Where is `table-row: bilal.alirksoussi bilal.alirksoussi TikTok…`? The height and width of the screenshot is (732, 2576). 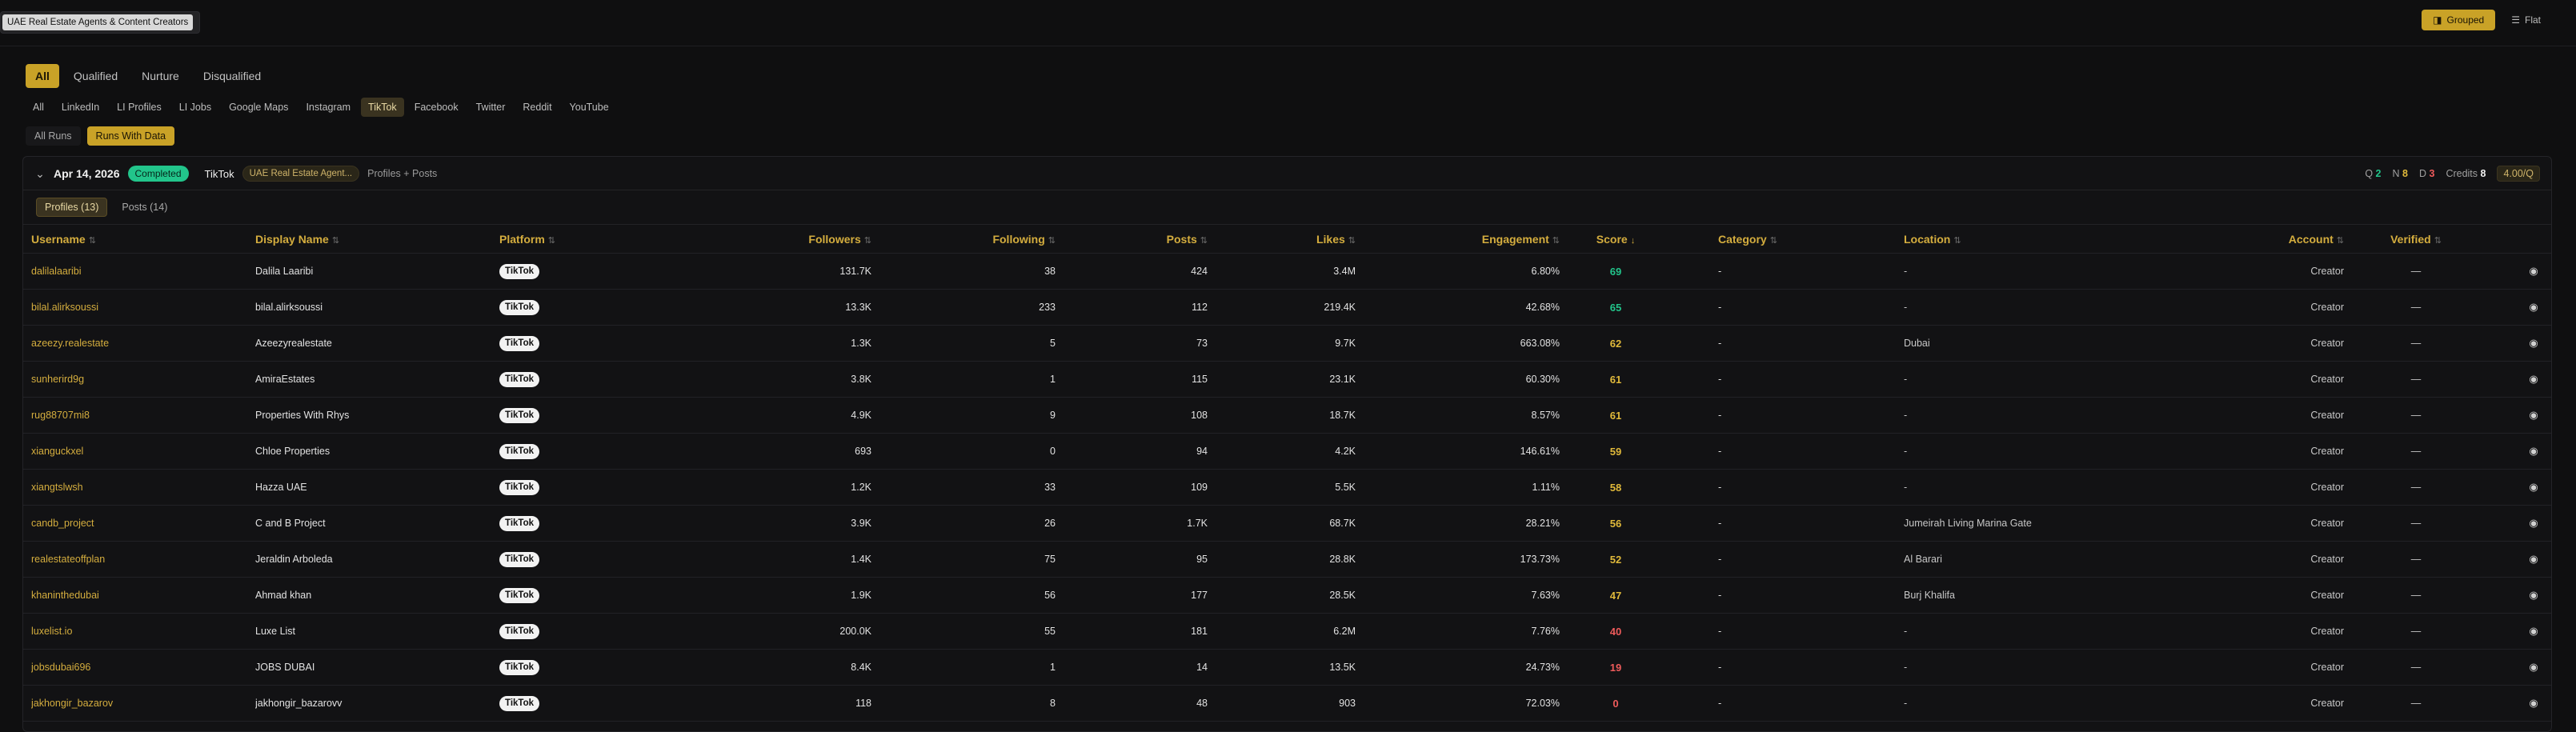
table-row: bilal.alirksoussi bilal.alirksoussi TikTok… is located at coordinates (1287, 308).